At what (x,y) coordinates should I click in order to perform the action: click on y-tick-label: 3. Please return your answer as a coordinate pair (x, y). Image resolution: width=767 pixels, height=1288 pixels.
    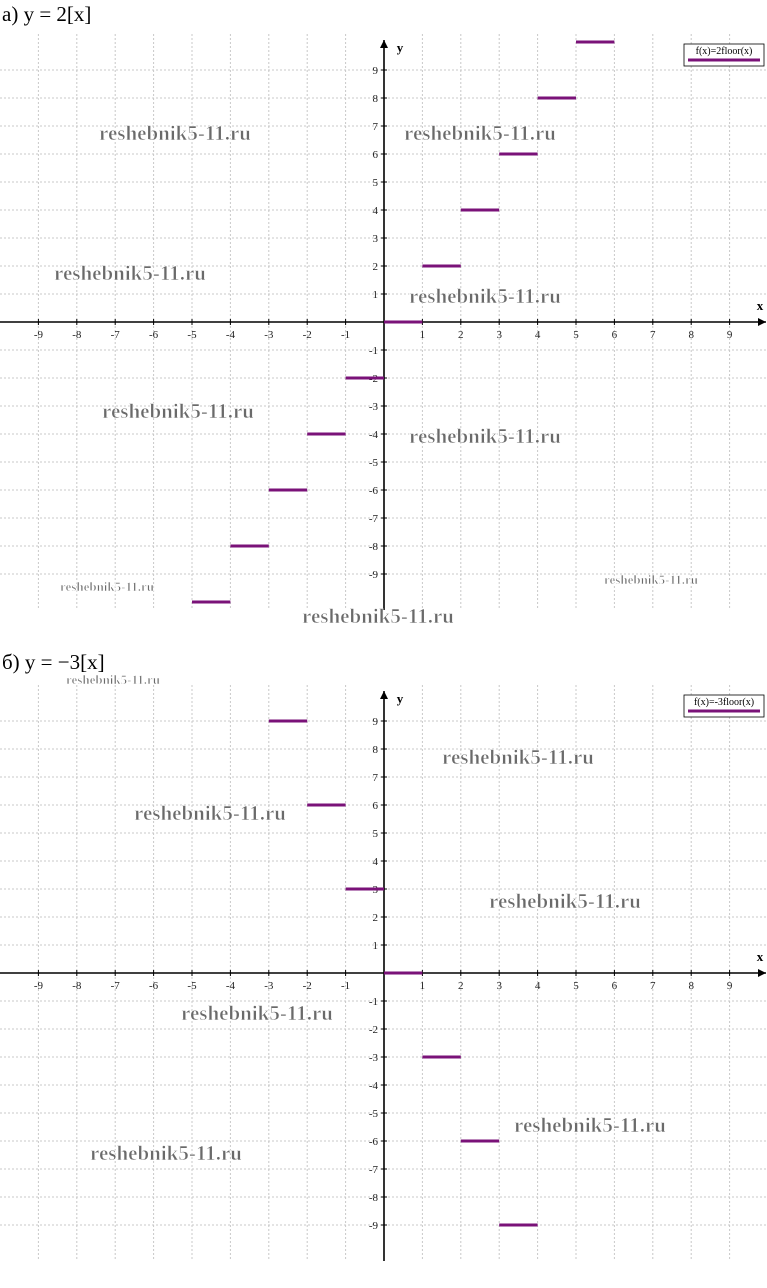
    Looking at the image, I should click on (376, 239).